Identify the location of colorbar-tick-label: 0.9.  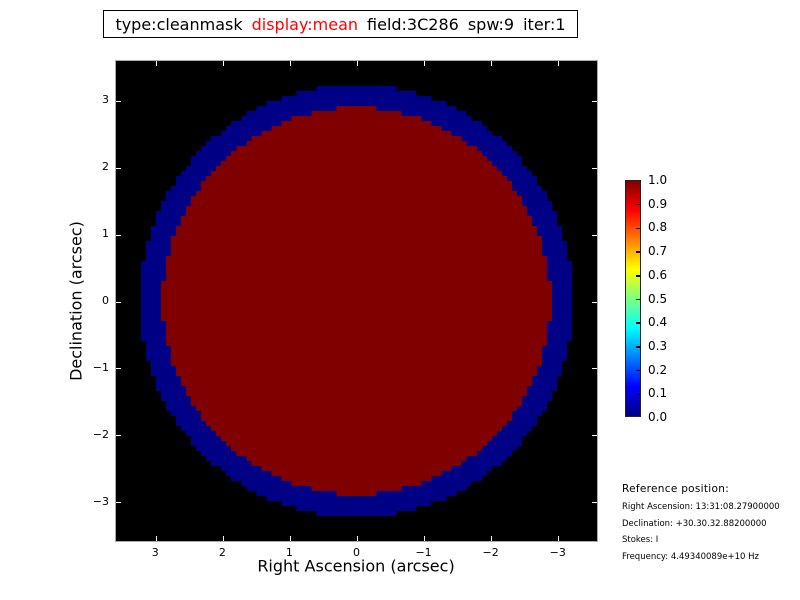
(658, 203).